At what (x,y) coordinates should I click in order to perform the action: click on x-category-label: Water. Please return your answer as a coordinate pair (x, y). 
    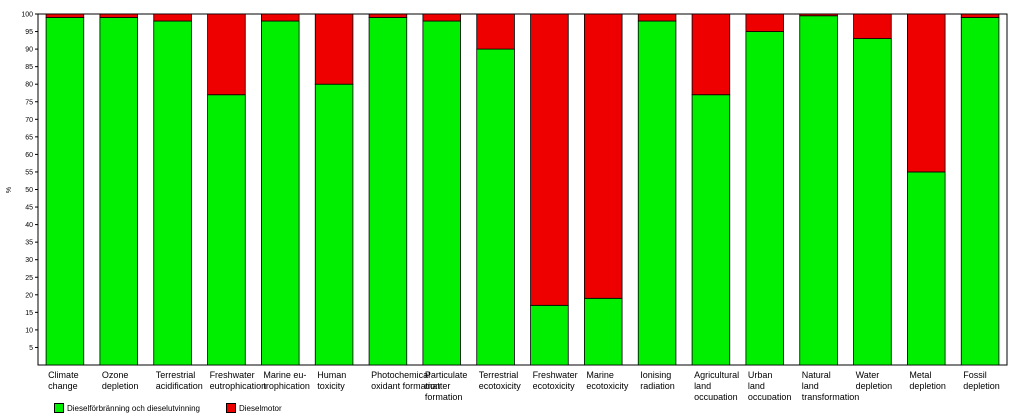
    Looking at the image, I should click on (868, 375).